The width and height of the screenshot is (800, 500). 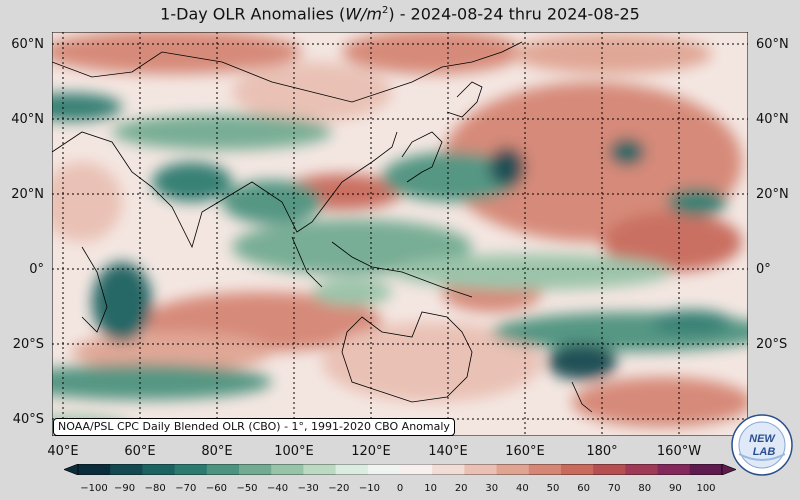 What do you see at coordinates (772, 194) in the screenshot?
I see `lat-label-20n-right: 20°N` at bounding box center [772, 194].